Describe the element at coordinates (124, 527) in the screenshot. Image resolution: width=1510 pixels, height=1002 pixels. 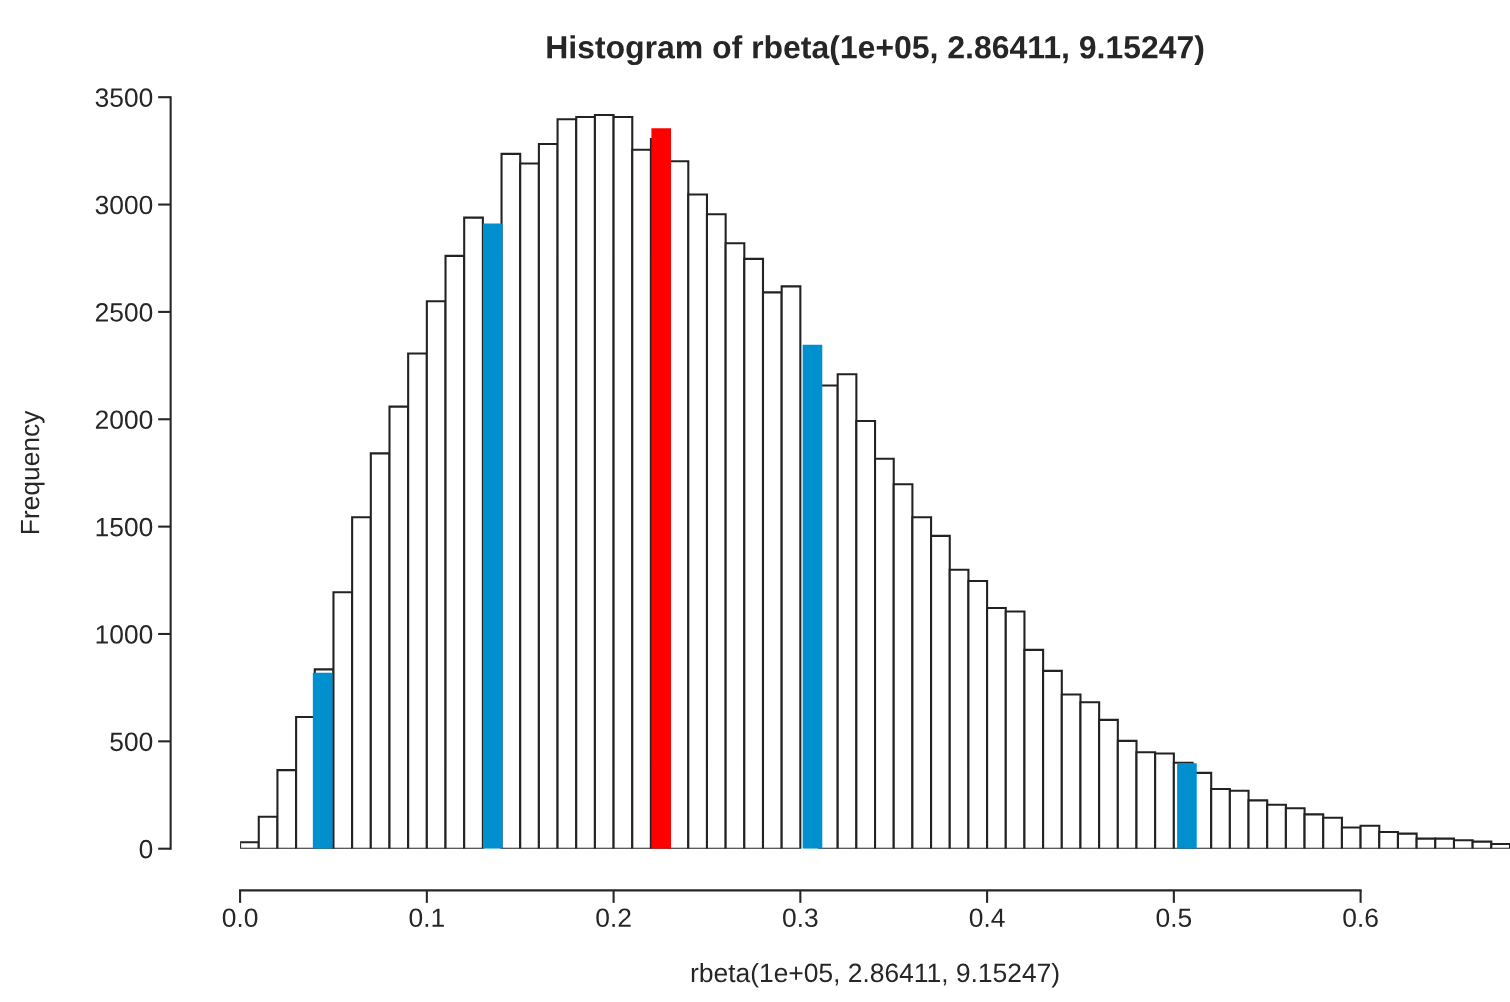
I see `y-tick-label: 1500` at that location.